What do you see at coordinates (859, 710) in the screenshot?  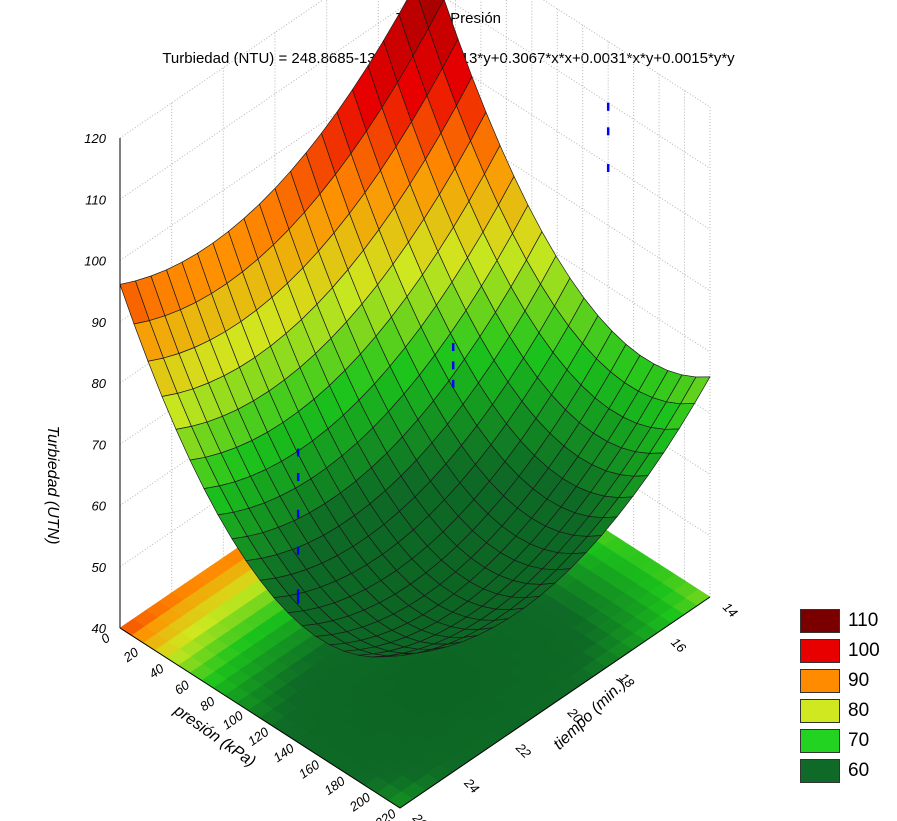 I see `legend-label: 80` at bounding box center [859, 710].